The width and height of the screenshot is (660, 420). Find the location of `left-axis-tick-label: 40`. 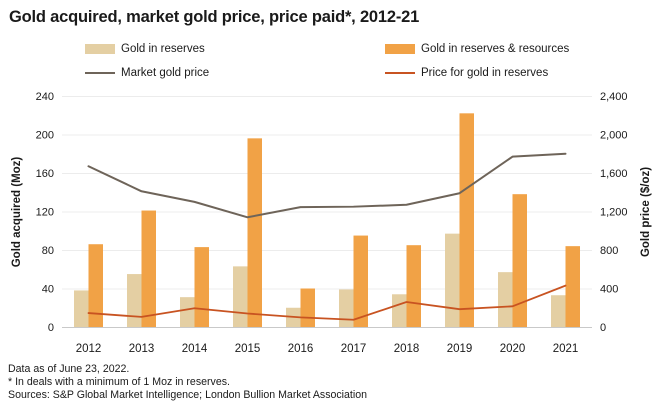

left-axis-tick-label: 40 is located at coordinates (48, 290).